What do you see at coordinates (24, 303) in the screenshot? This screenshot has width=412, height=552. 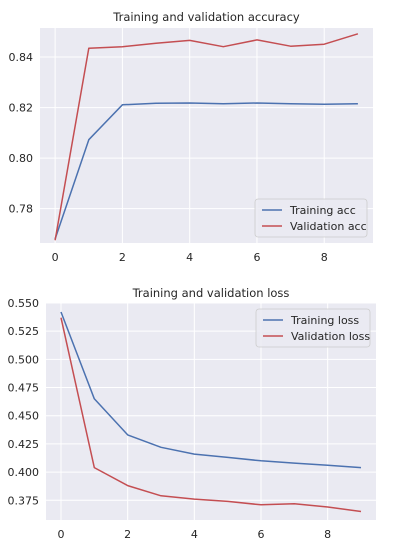 I see `y-tick-label: 0.550` at bounding box center [24, 303].